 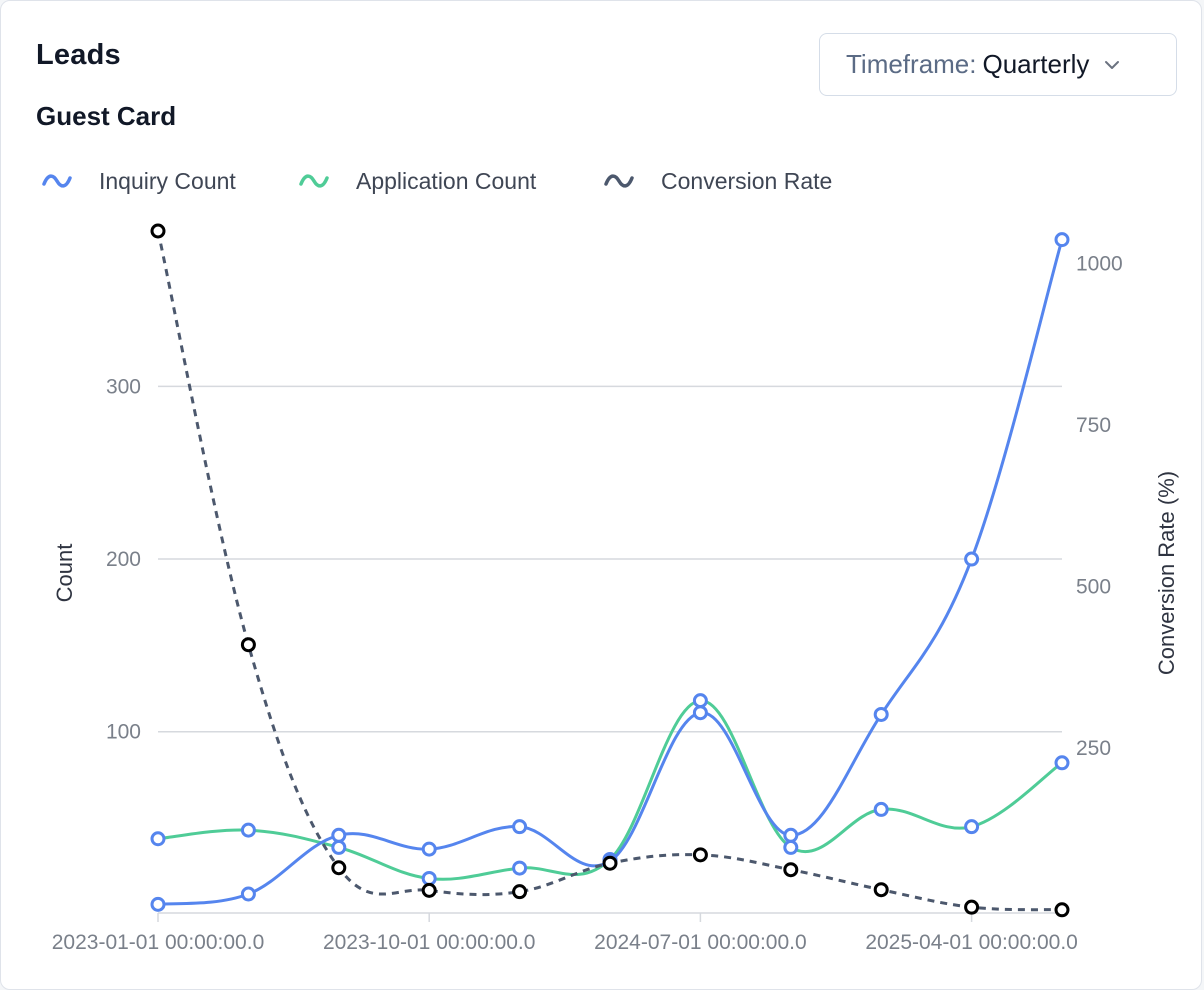 I want to click on legend-label: Application Count, so click(x=446, y=180).